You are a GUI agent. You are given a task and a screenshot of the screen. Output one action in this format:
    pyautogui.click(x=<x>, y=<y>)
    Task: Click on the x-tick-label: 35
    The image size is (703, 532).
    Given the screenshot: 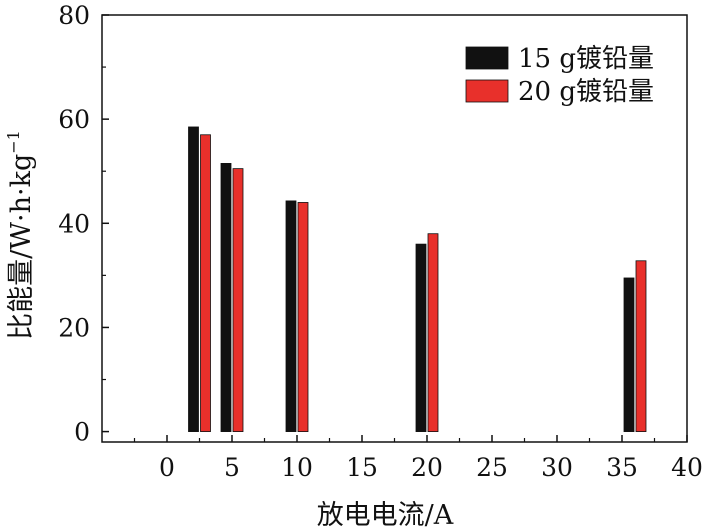 What is the action you would take?
    pyautogui.click(x=622, y=467)
    